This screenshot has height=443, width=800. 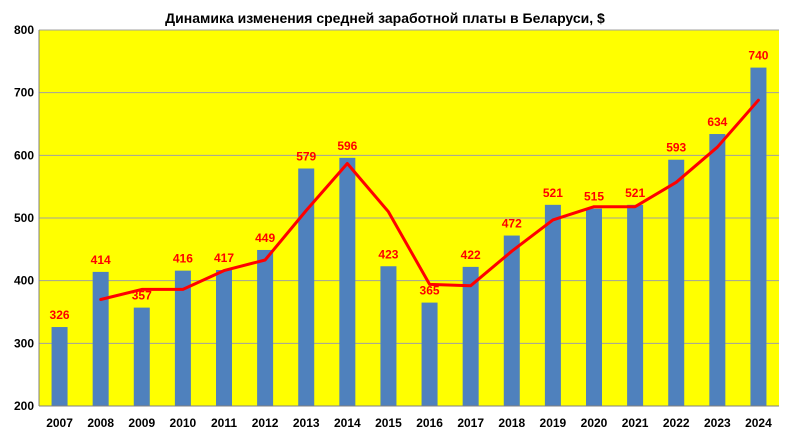 What do you see at coordinates (758, 423) in the screenshot?
I see `x-tick-label: 2024` at bounding box center [758, 423].